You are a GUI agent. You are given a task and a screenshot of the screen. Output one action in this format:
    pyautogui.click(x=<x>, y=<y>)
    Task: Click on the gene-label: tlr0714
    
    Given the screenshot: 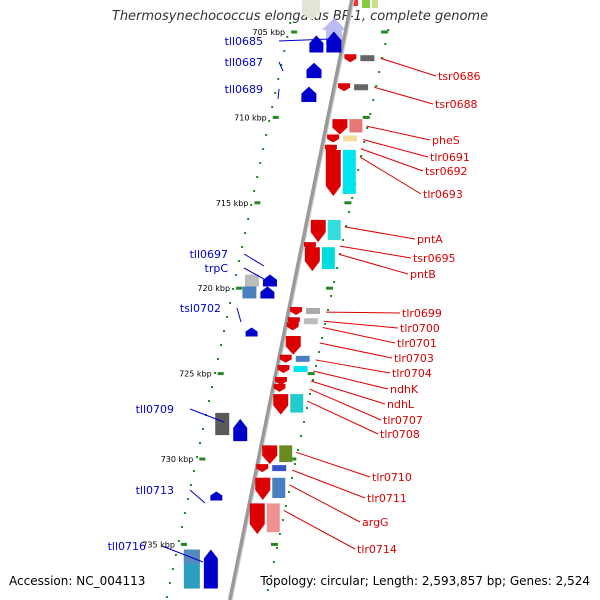 What is the action you would take?
    pyautogui.click(x=377, y=549)
    